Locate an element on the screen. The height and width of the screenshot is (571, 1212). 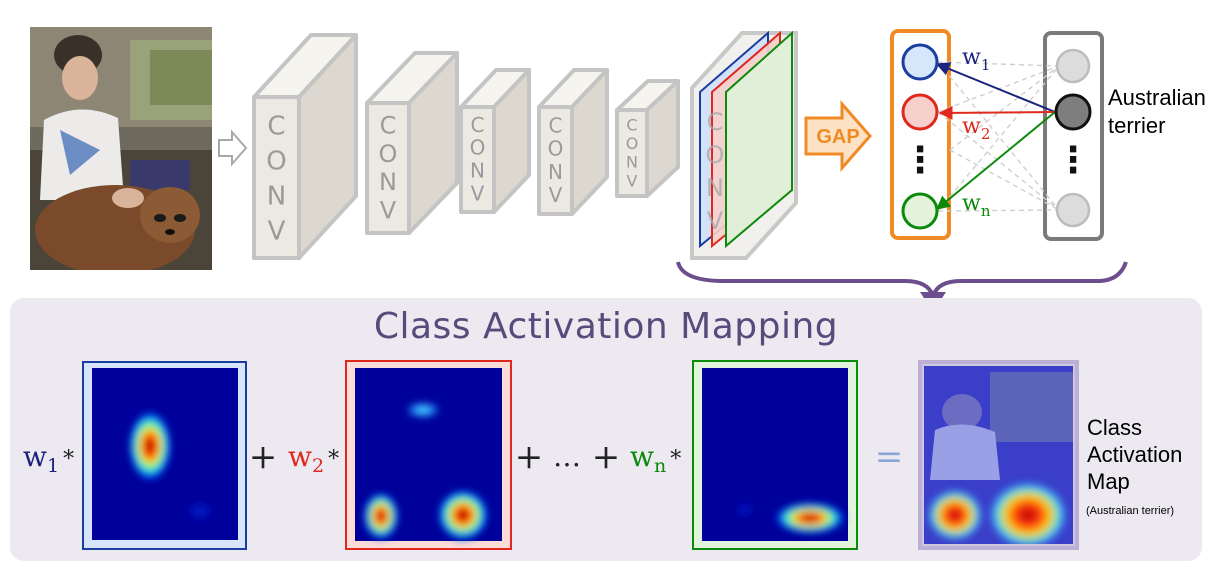
term-w2-coefficient: w2 * is located at coordinates (313, 458).